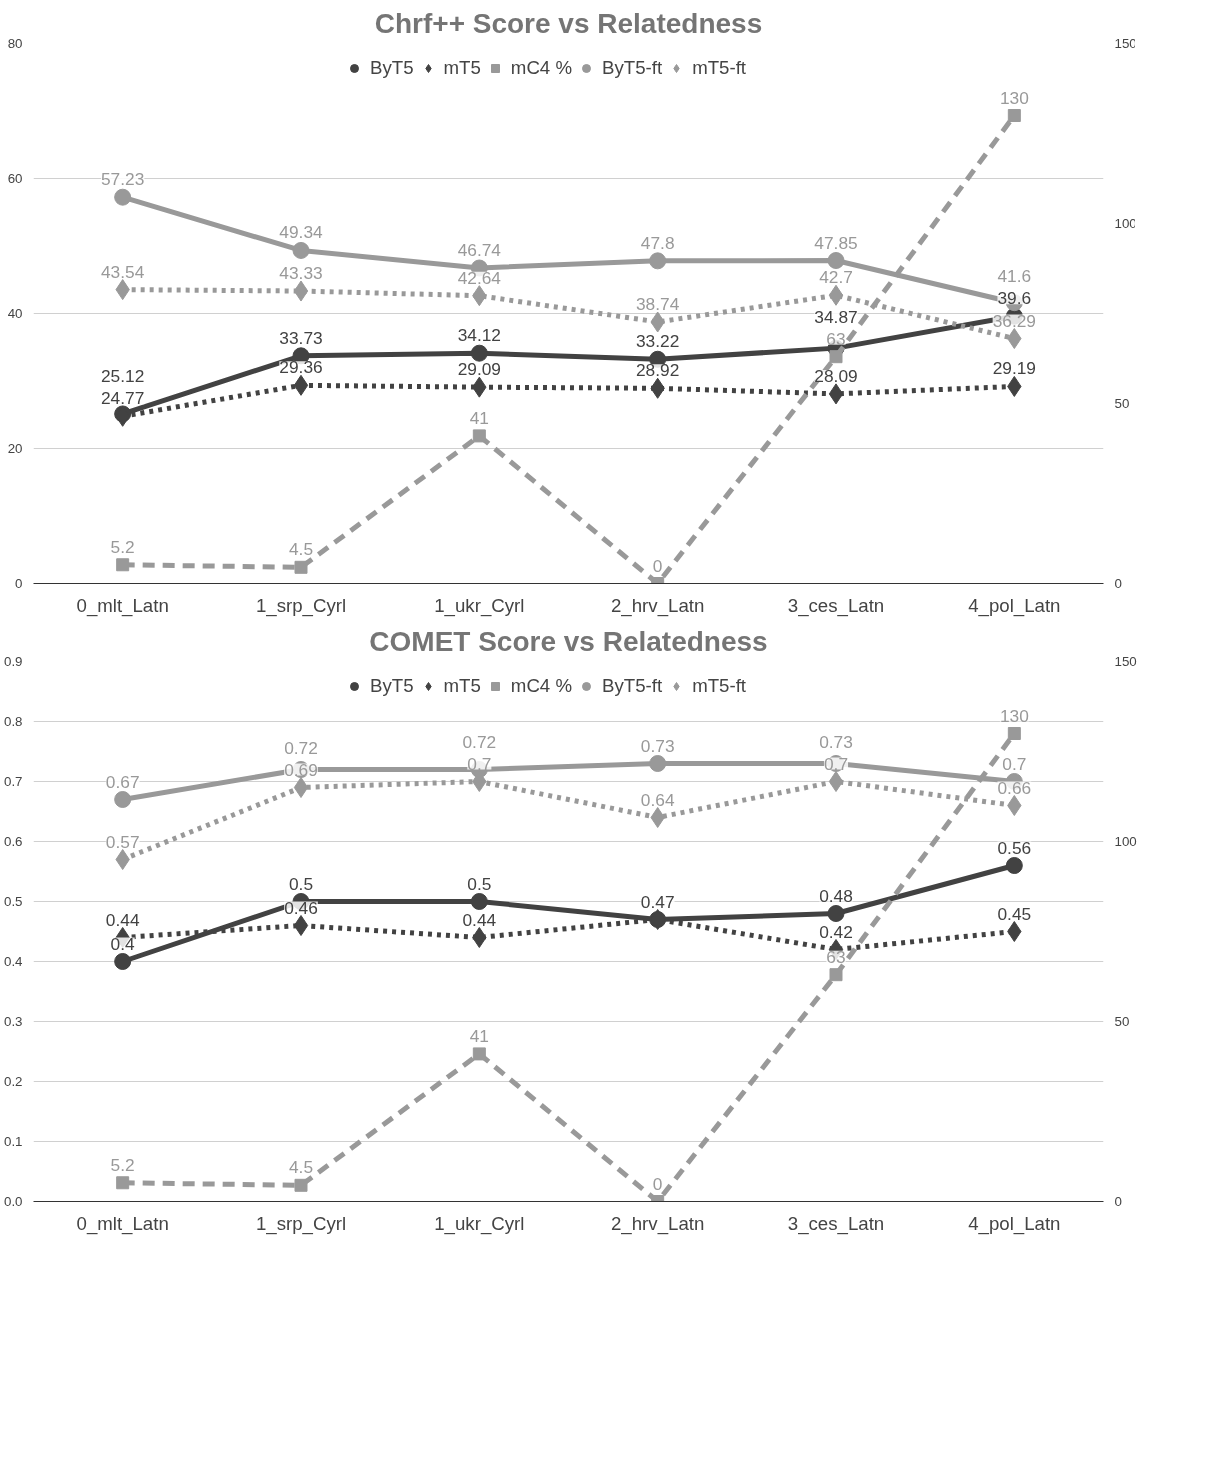 This screenshot has height=1478, width=1206. What do you see at coordinates (836, 277) in the screenshot?
I see `data-label: 42.7` at bounding box center [836, 277].